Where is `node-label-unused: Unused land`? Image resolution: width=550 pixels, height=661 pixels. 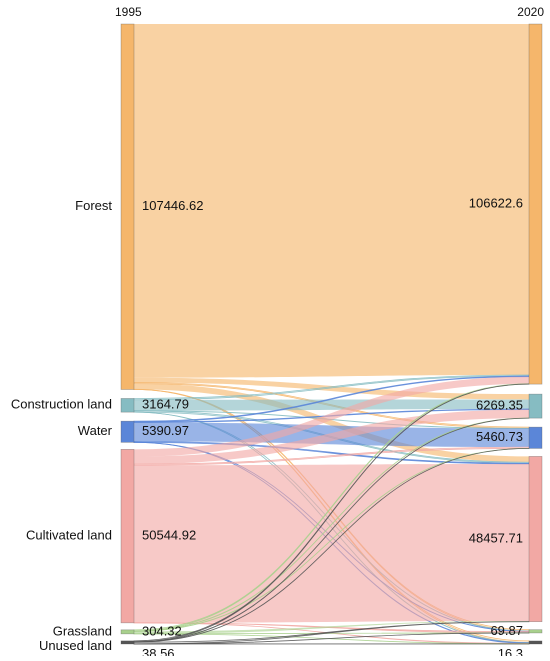
node-label-unused: Unused land is located at coordinates (75, 645).